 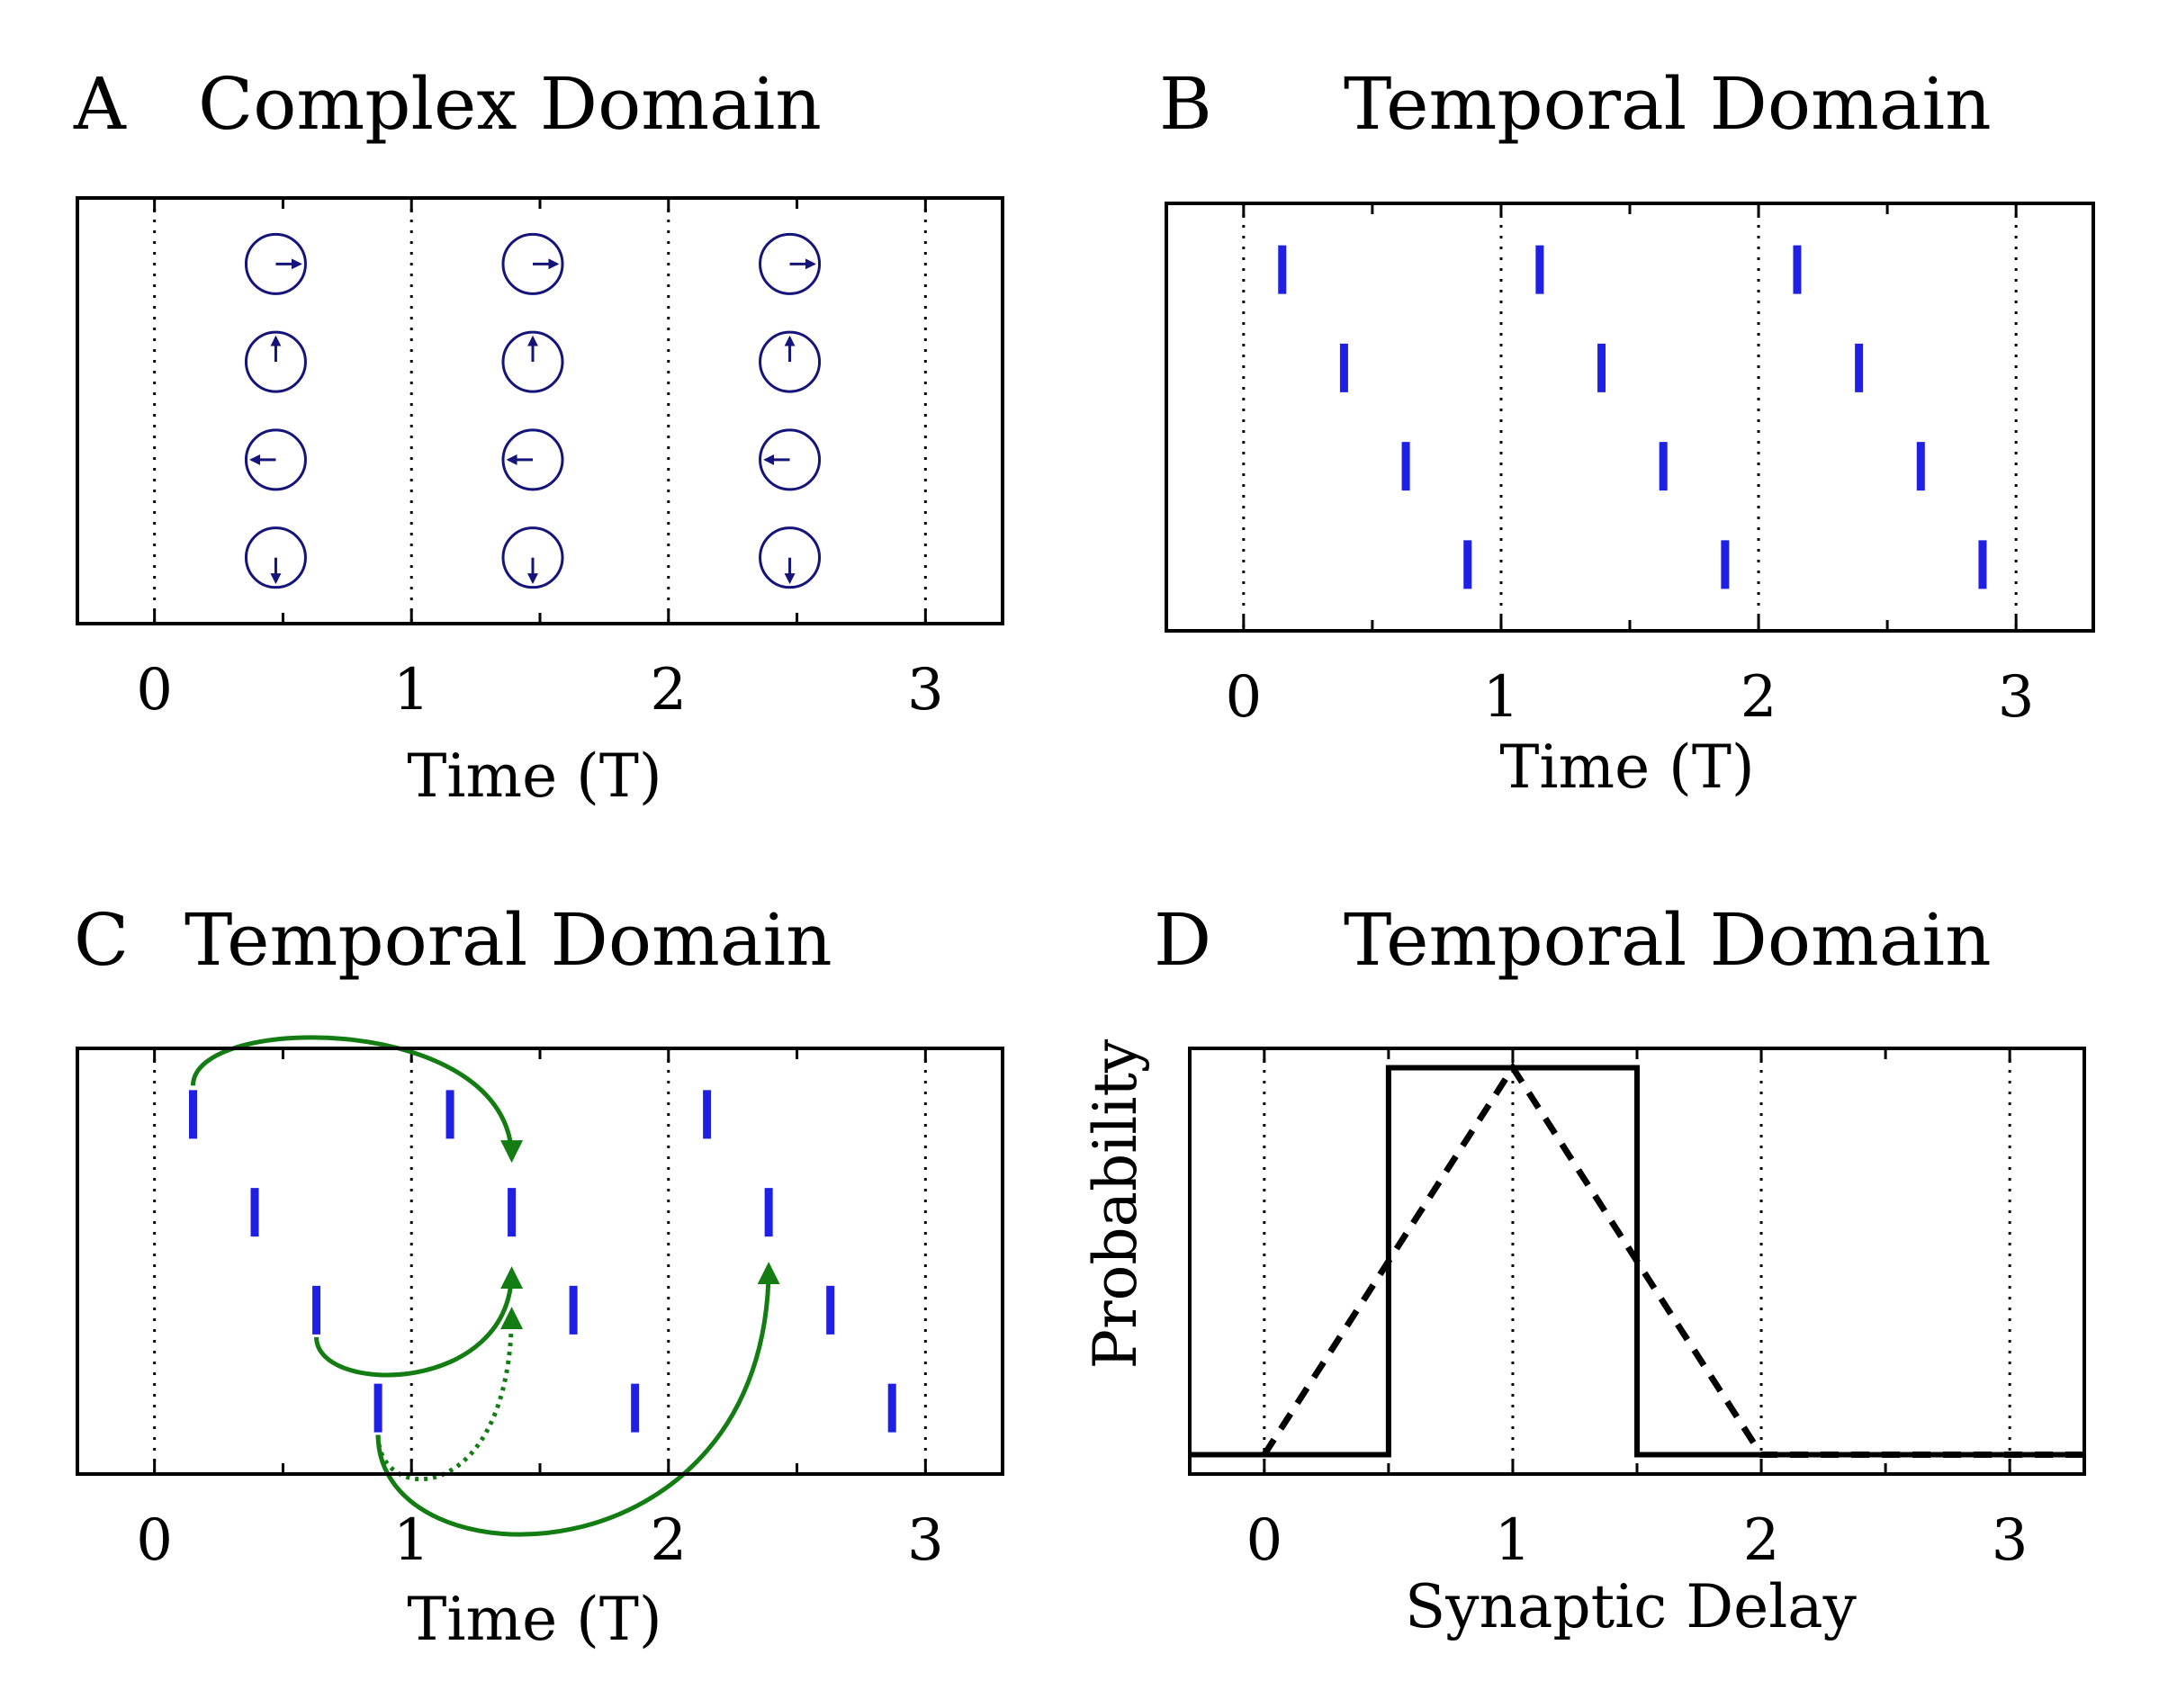 I want to click on probability-curve-dashed, so click(x=1672, y=1260).